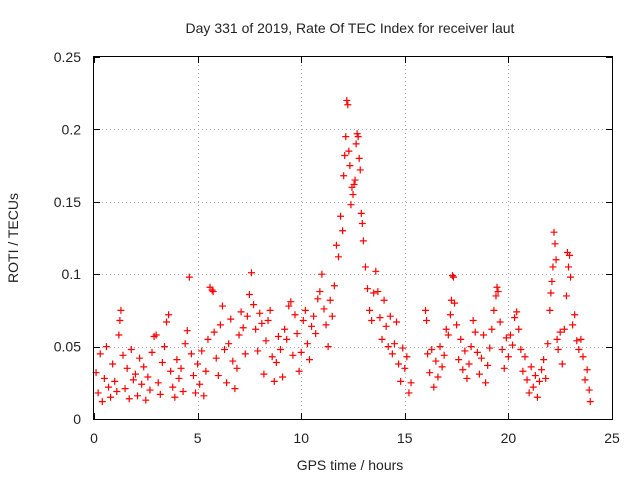 The height and width of the screenshot is (480, 640). What do you see at coordinates (72, 274) in the screenshot?
I see `y-tick-label: 0.1` at bounding box center [72, 274].